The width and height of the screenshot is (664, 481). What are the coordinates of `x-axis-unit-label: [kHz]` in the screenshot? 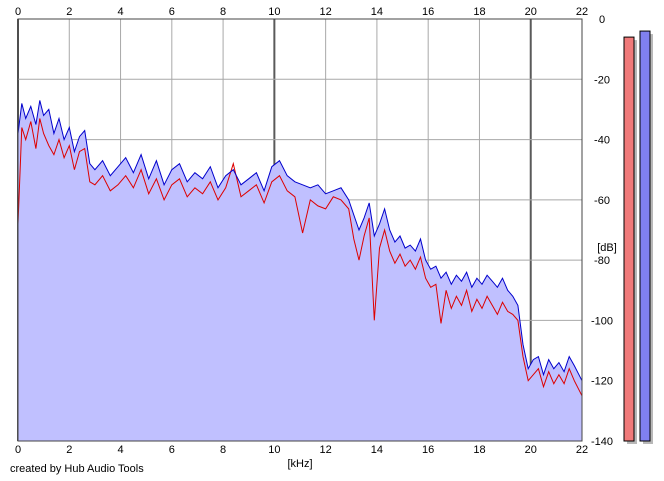 It's located at (299, 464).